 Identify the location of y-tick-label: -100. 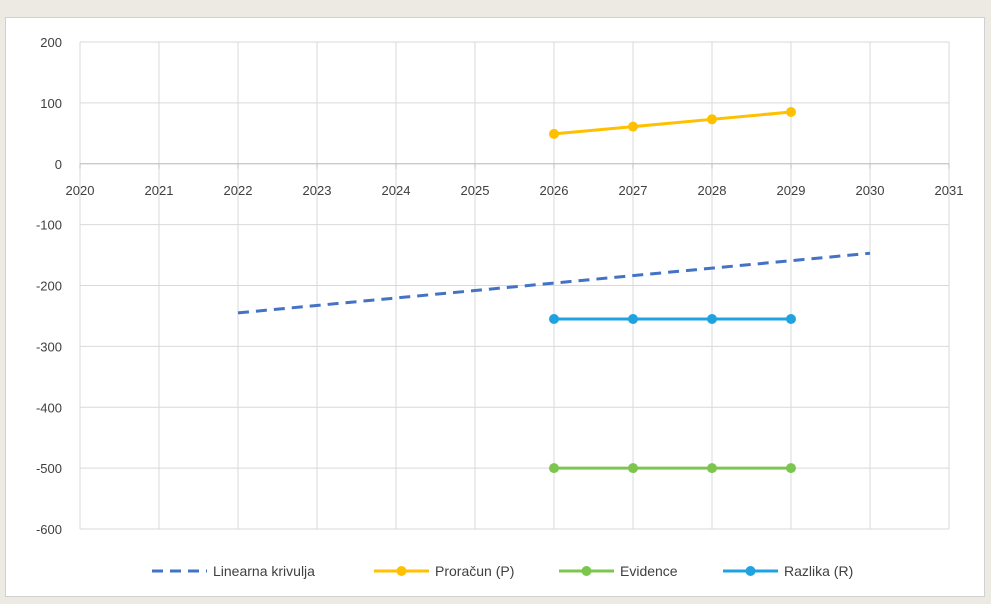
(49, 225).